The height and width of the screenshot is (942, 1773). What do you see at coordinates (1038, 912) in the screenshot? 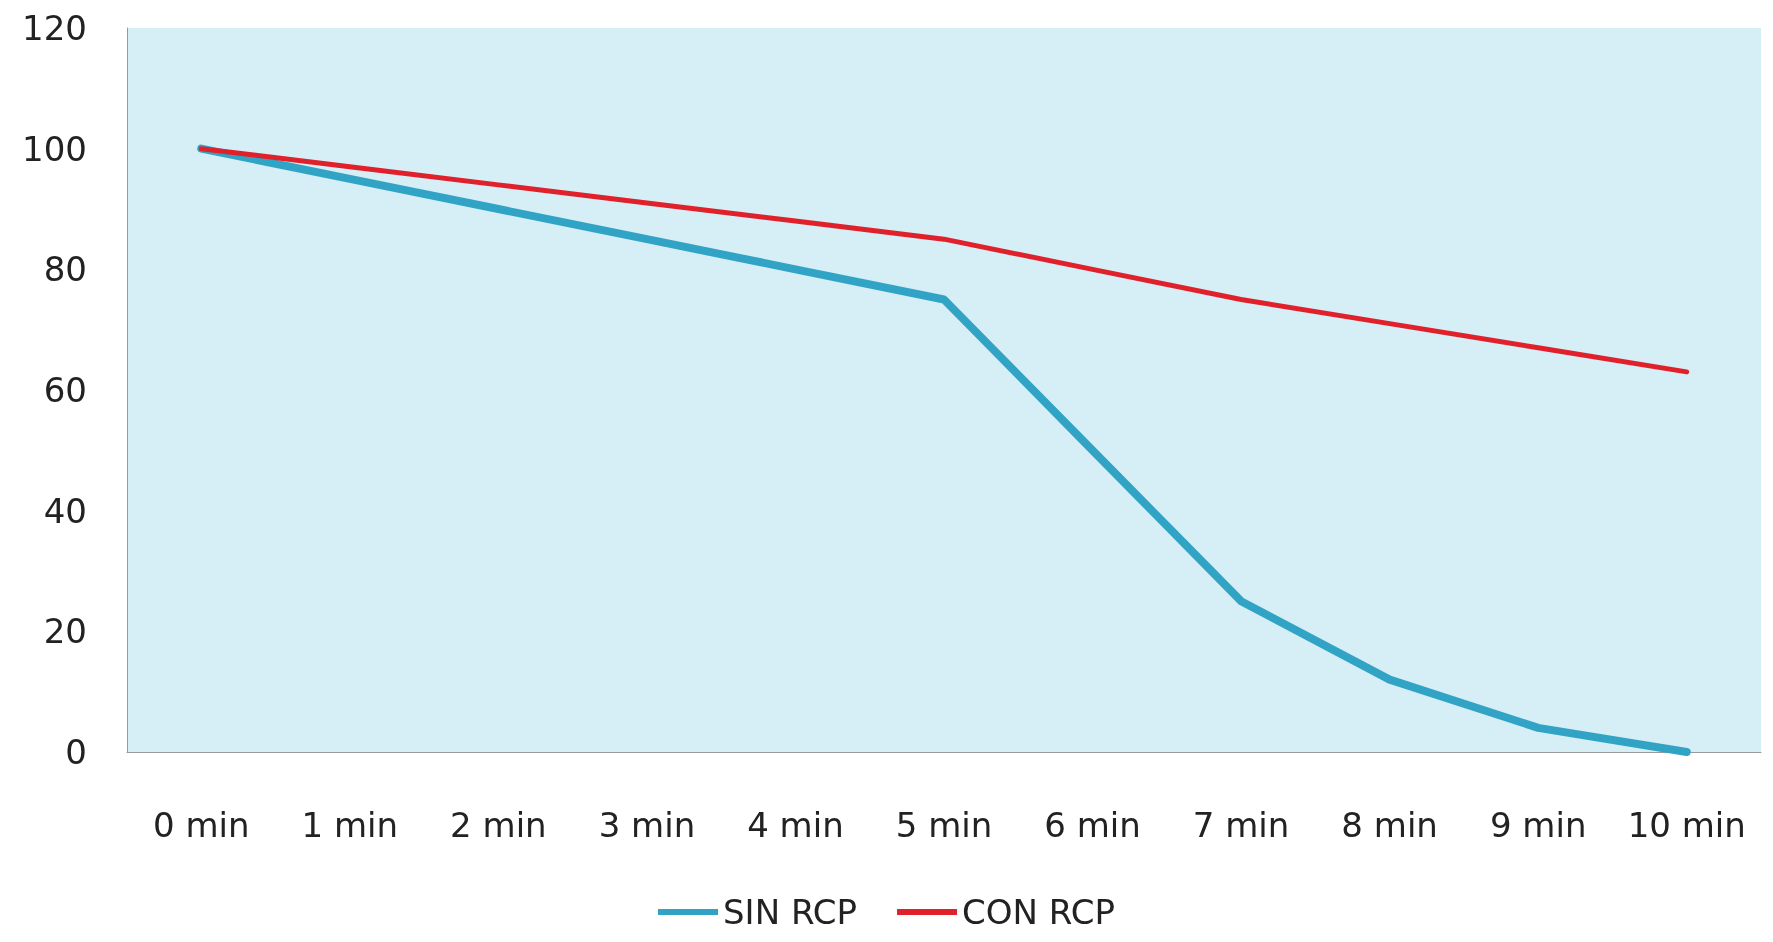
I see `legend-label: CON RCP` at bounding box center [1038, 912].